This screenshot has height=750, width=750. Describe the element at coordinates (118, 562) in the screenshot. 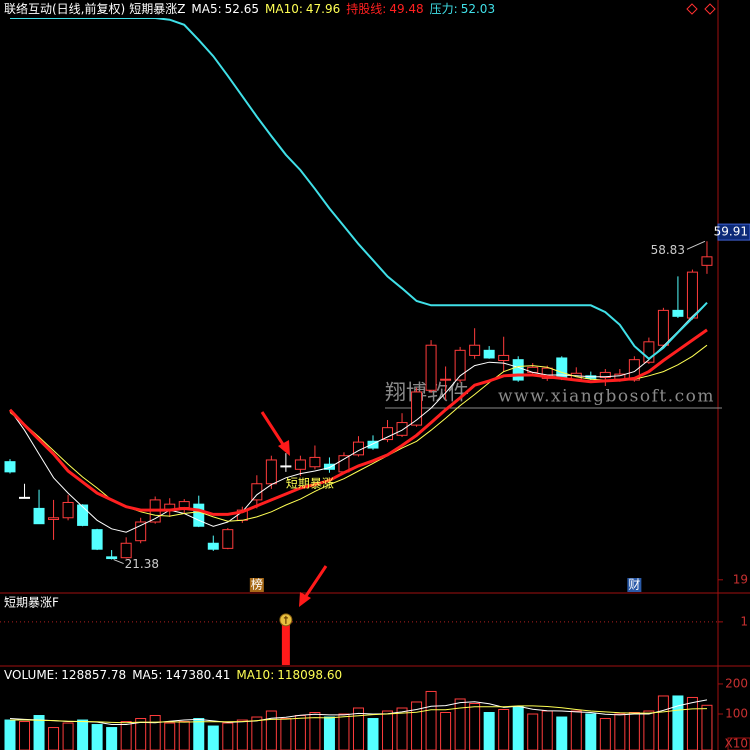

I see `low-pointer` at that location.